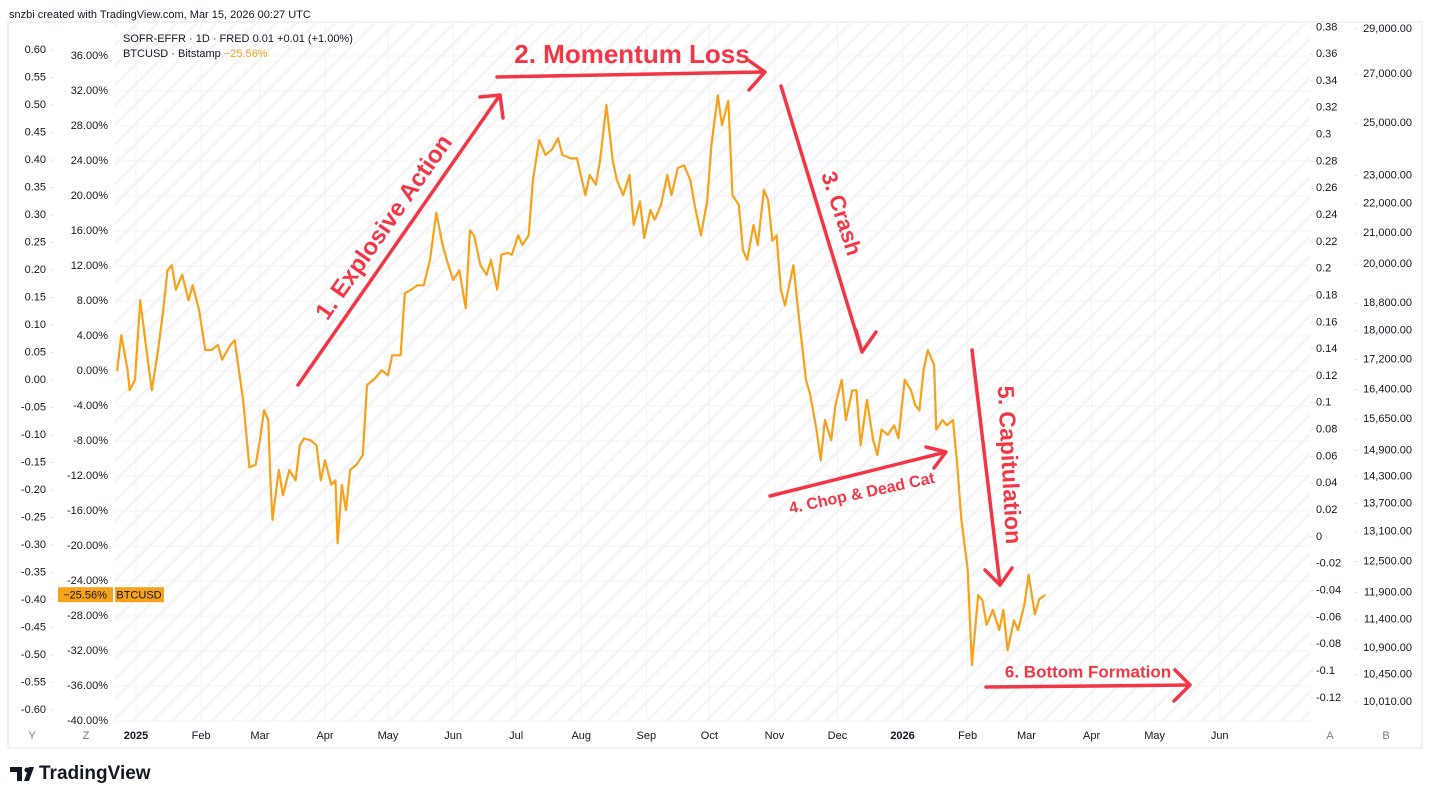  Describe the element at coordinates (1328, 698) in the screenshot. I see `y2-tick-label: -0.12` at that location.